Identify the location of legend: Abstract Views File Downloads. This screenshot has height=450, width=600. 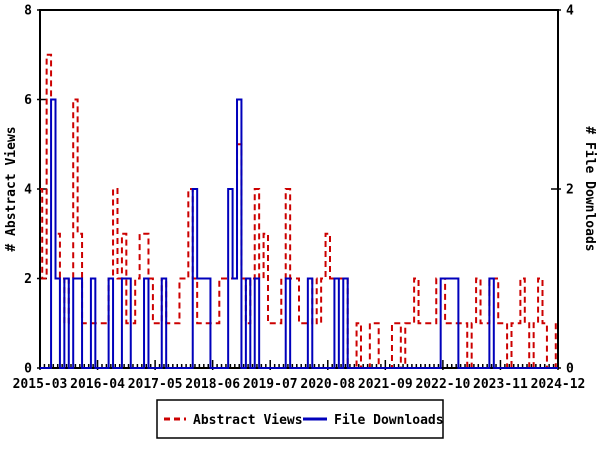
(300, 419).